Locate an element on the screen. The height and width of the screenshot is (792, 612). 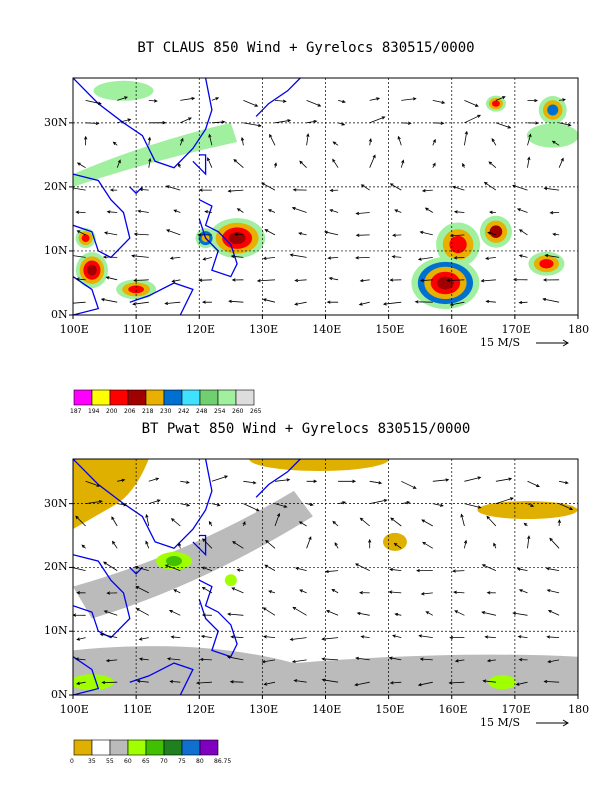
x-tick-label: 140E is located at coordinates (327, 709).